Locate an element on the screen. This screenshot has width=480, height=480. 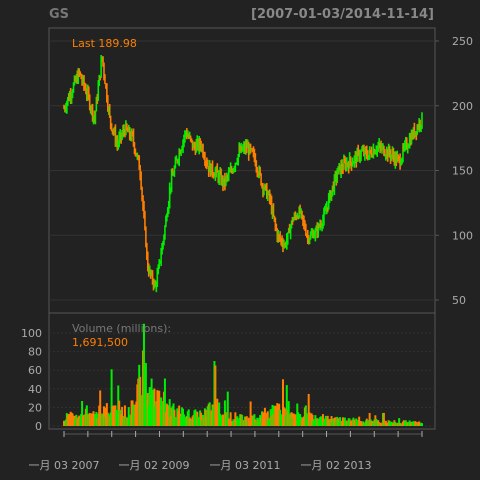
x-tick-label: 一月 03 2007 is located at coordinates (64, 465).